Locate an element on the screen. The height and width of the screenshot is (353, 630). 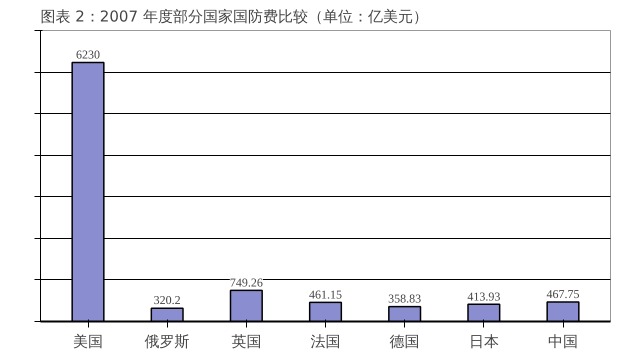
x-tick-label: 日本 is located at coordinates (483, 341).